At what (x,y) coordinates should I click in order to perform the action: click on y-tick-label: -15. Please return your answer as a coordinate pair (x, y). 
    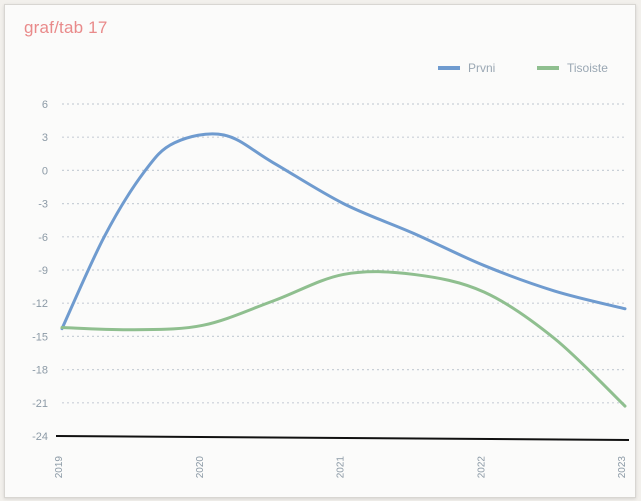
    Looking at the image, I should click on (40, 337).